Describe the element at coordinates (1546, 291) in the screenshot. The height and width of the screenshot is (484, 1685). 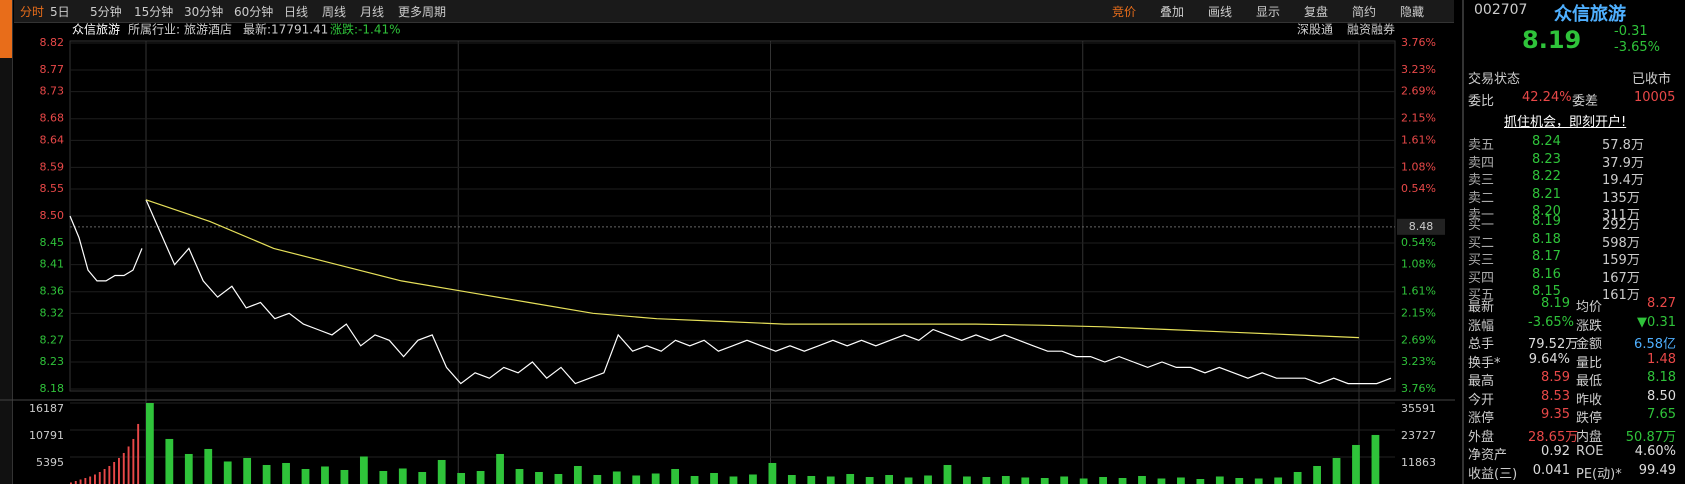
I see `book-price: 8.15` at that location.